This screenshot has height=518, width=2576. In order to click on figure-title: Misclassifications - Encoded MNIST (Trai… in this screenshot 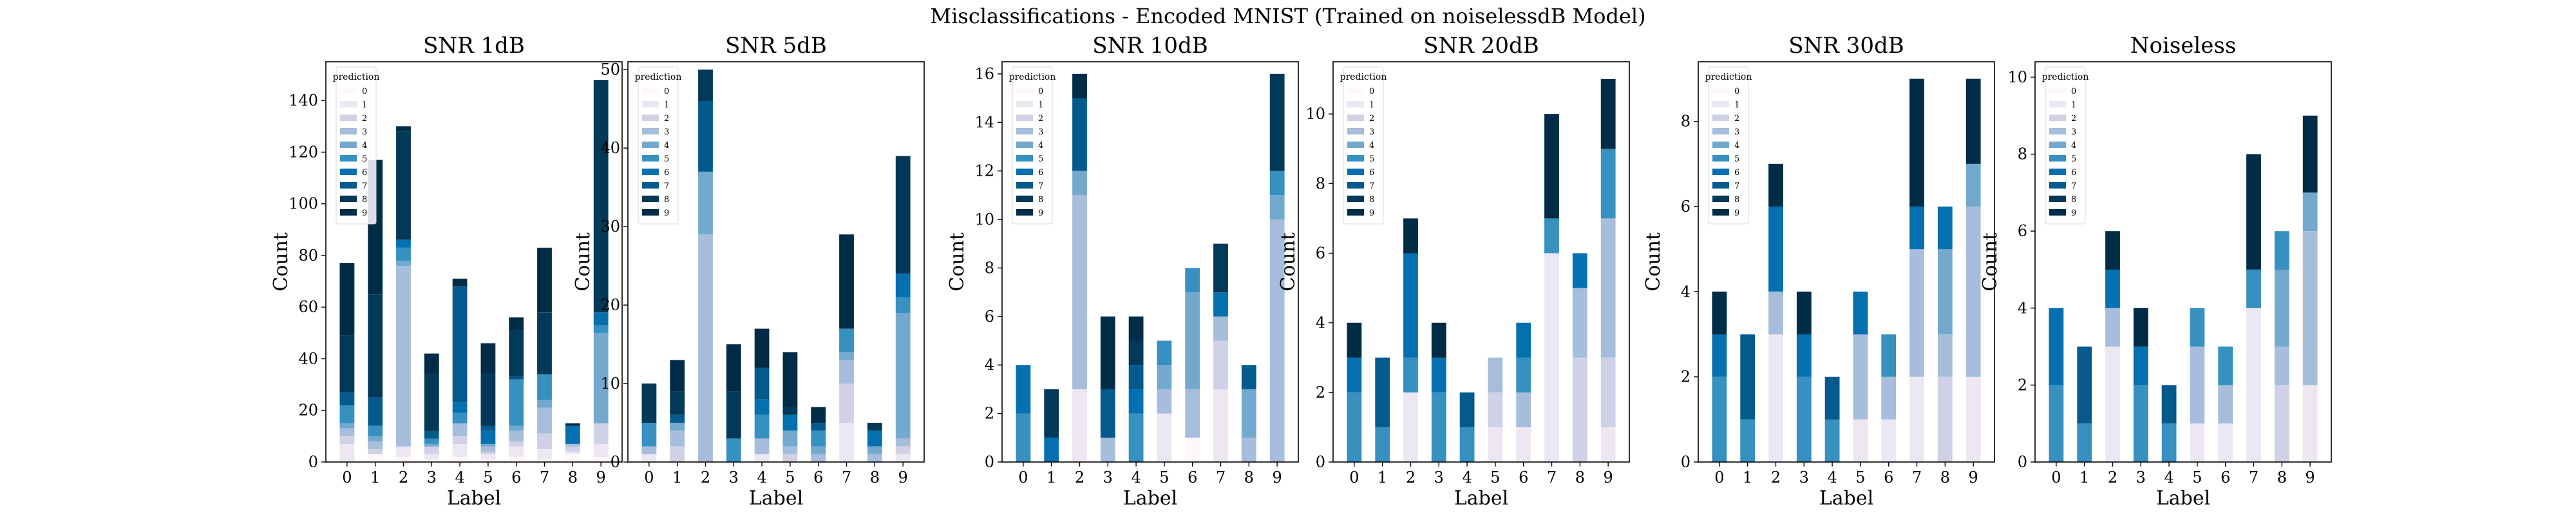, I will do `click(1287, 16)`.